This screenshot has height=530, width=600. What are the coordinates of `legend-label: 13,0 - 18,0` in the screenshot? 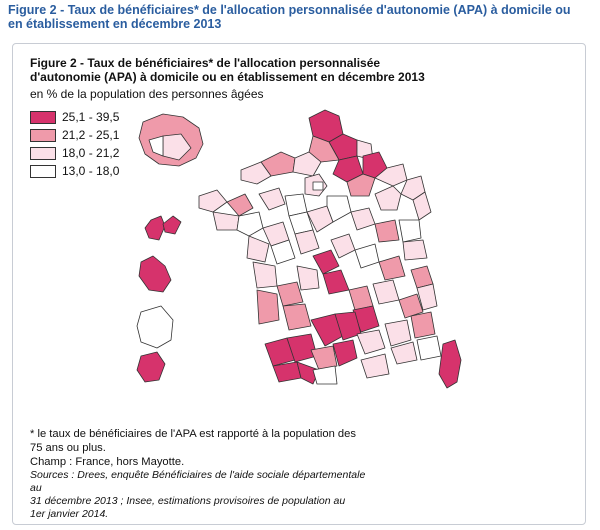 It's located at (91, 171).